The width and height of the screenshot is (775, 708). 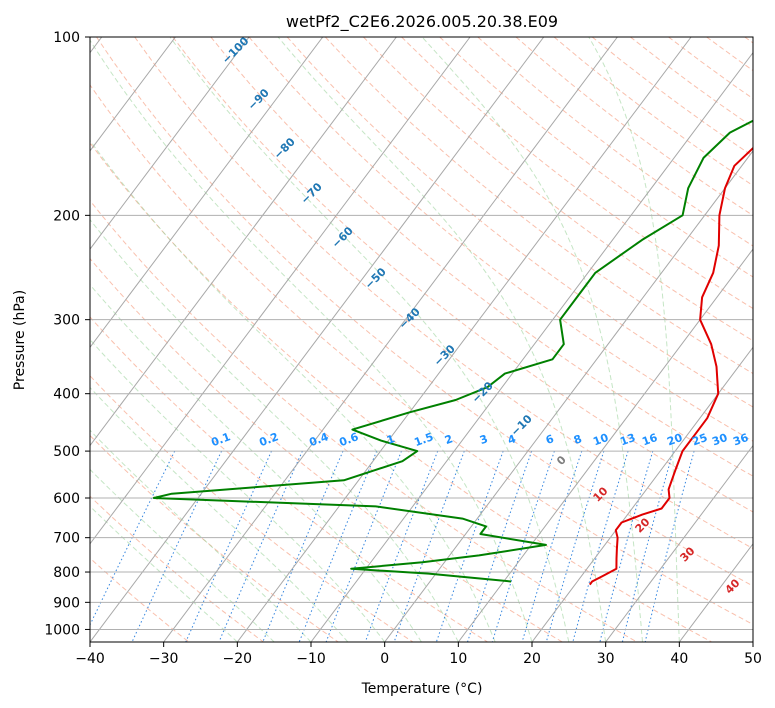 I want to click on y-tick-label: 800, so click(x=66, y=573).